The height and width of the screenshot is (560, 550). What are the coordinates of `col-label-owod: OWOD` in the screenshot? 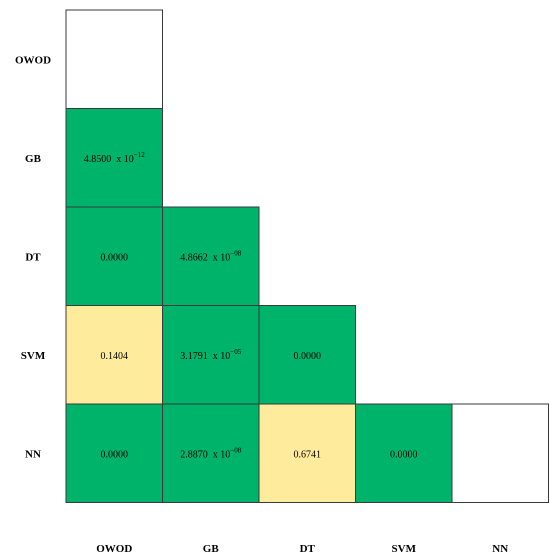 It's located at (114, 549).